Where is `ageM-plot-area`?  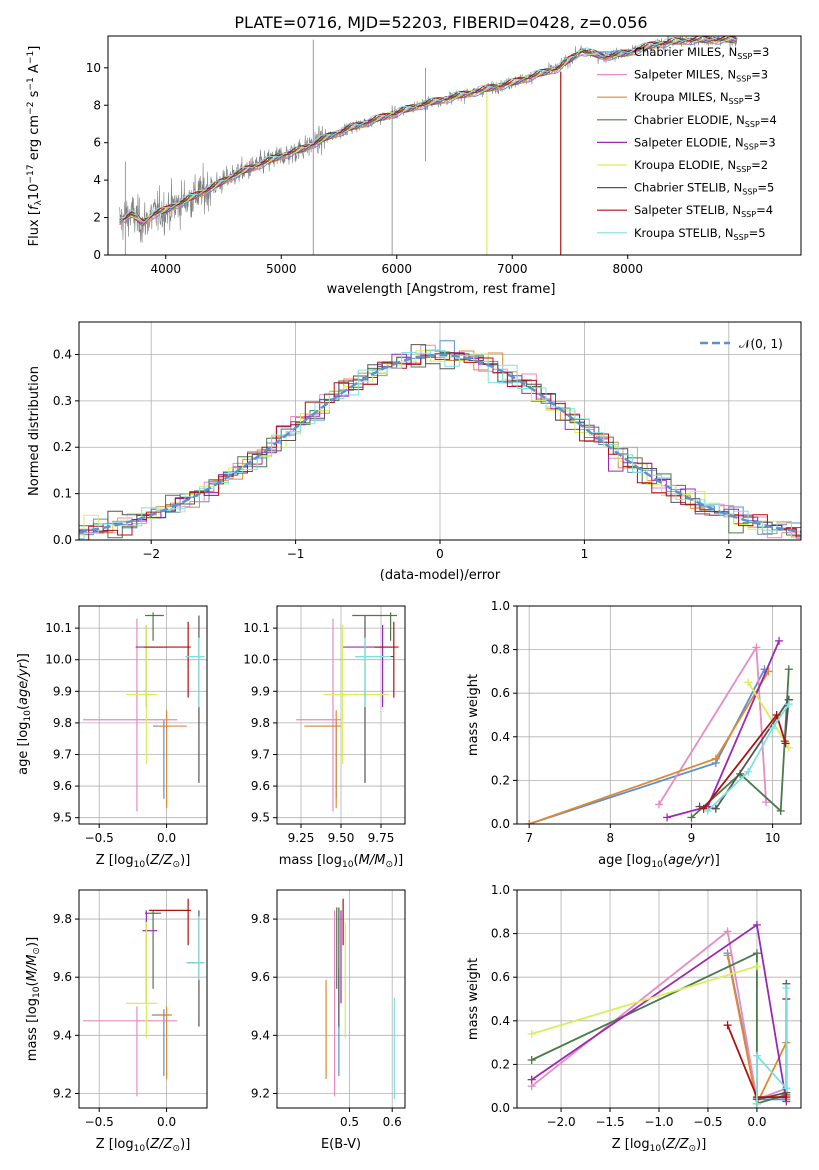 ageM-plot-area is located at coordinates (347, 712).